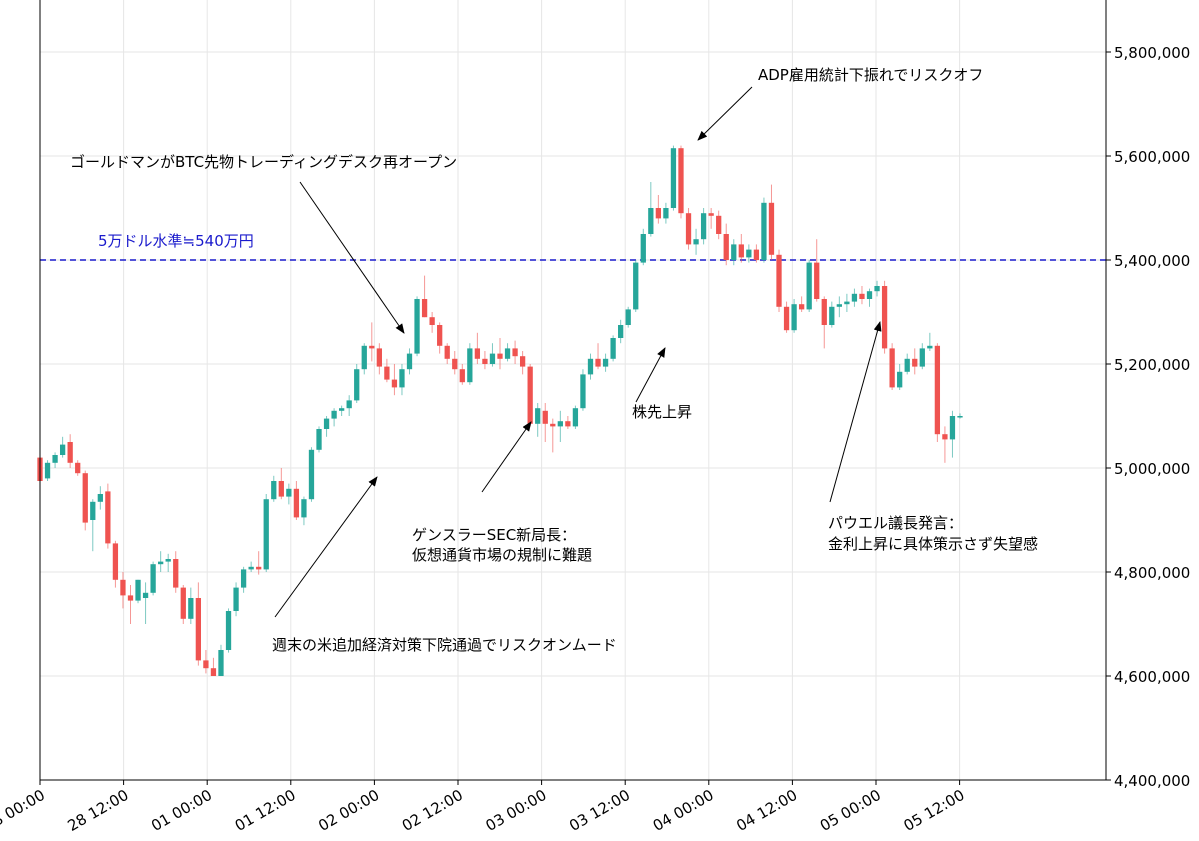 The image size is (1199, 841). I want to click on x-tick-label: 04 00:00, so click(683, 810).